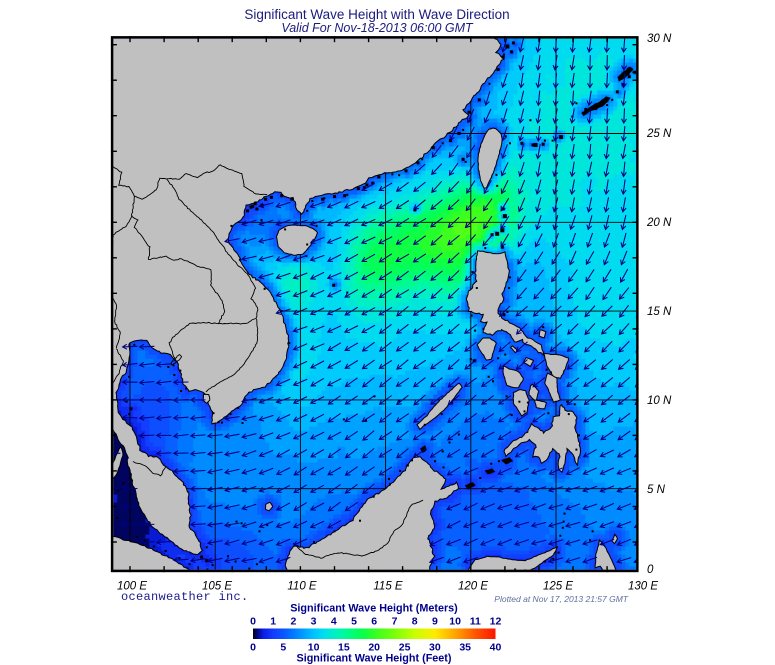 This screenshot has width=775, height=665. I want to click on svg-text: 105 E, so click(217, 587).